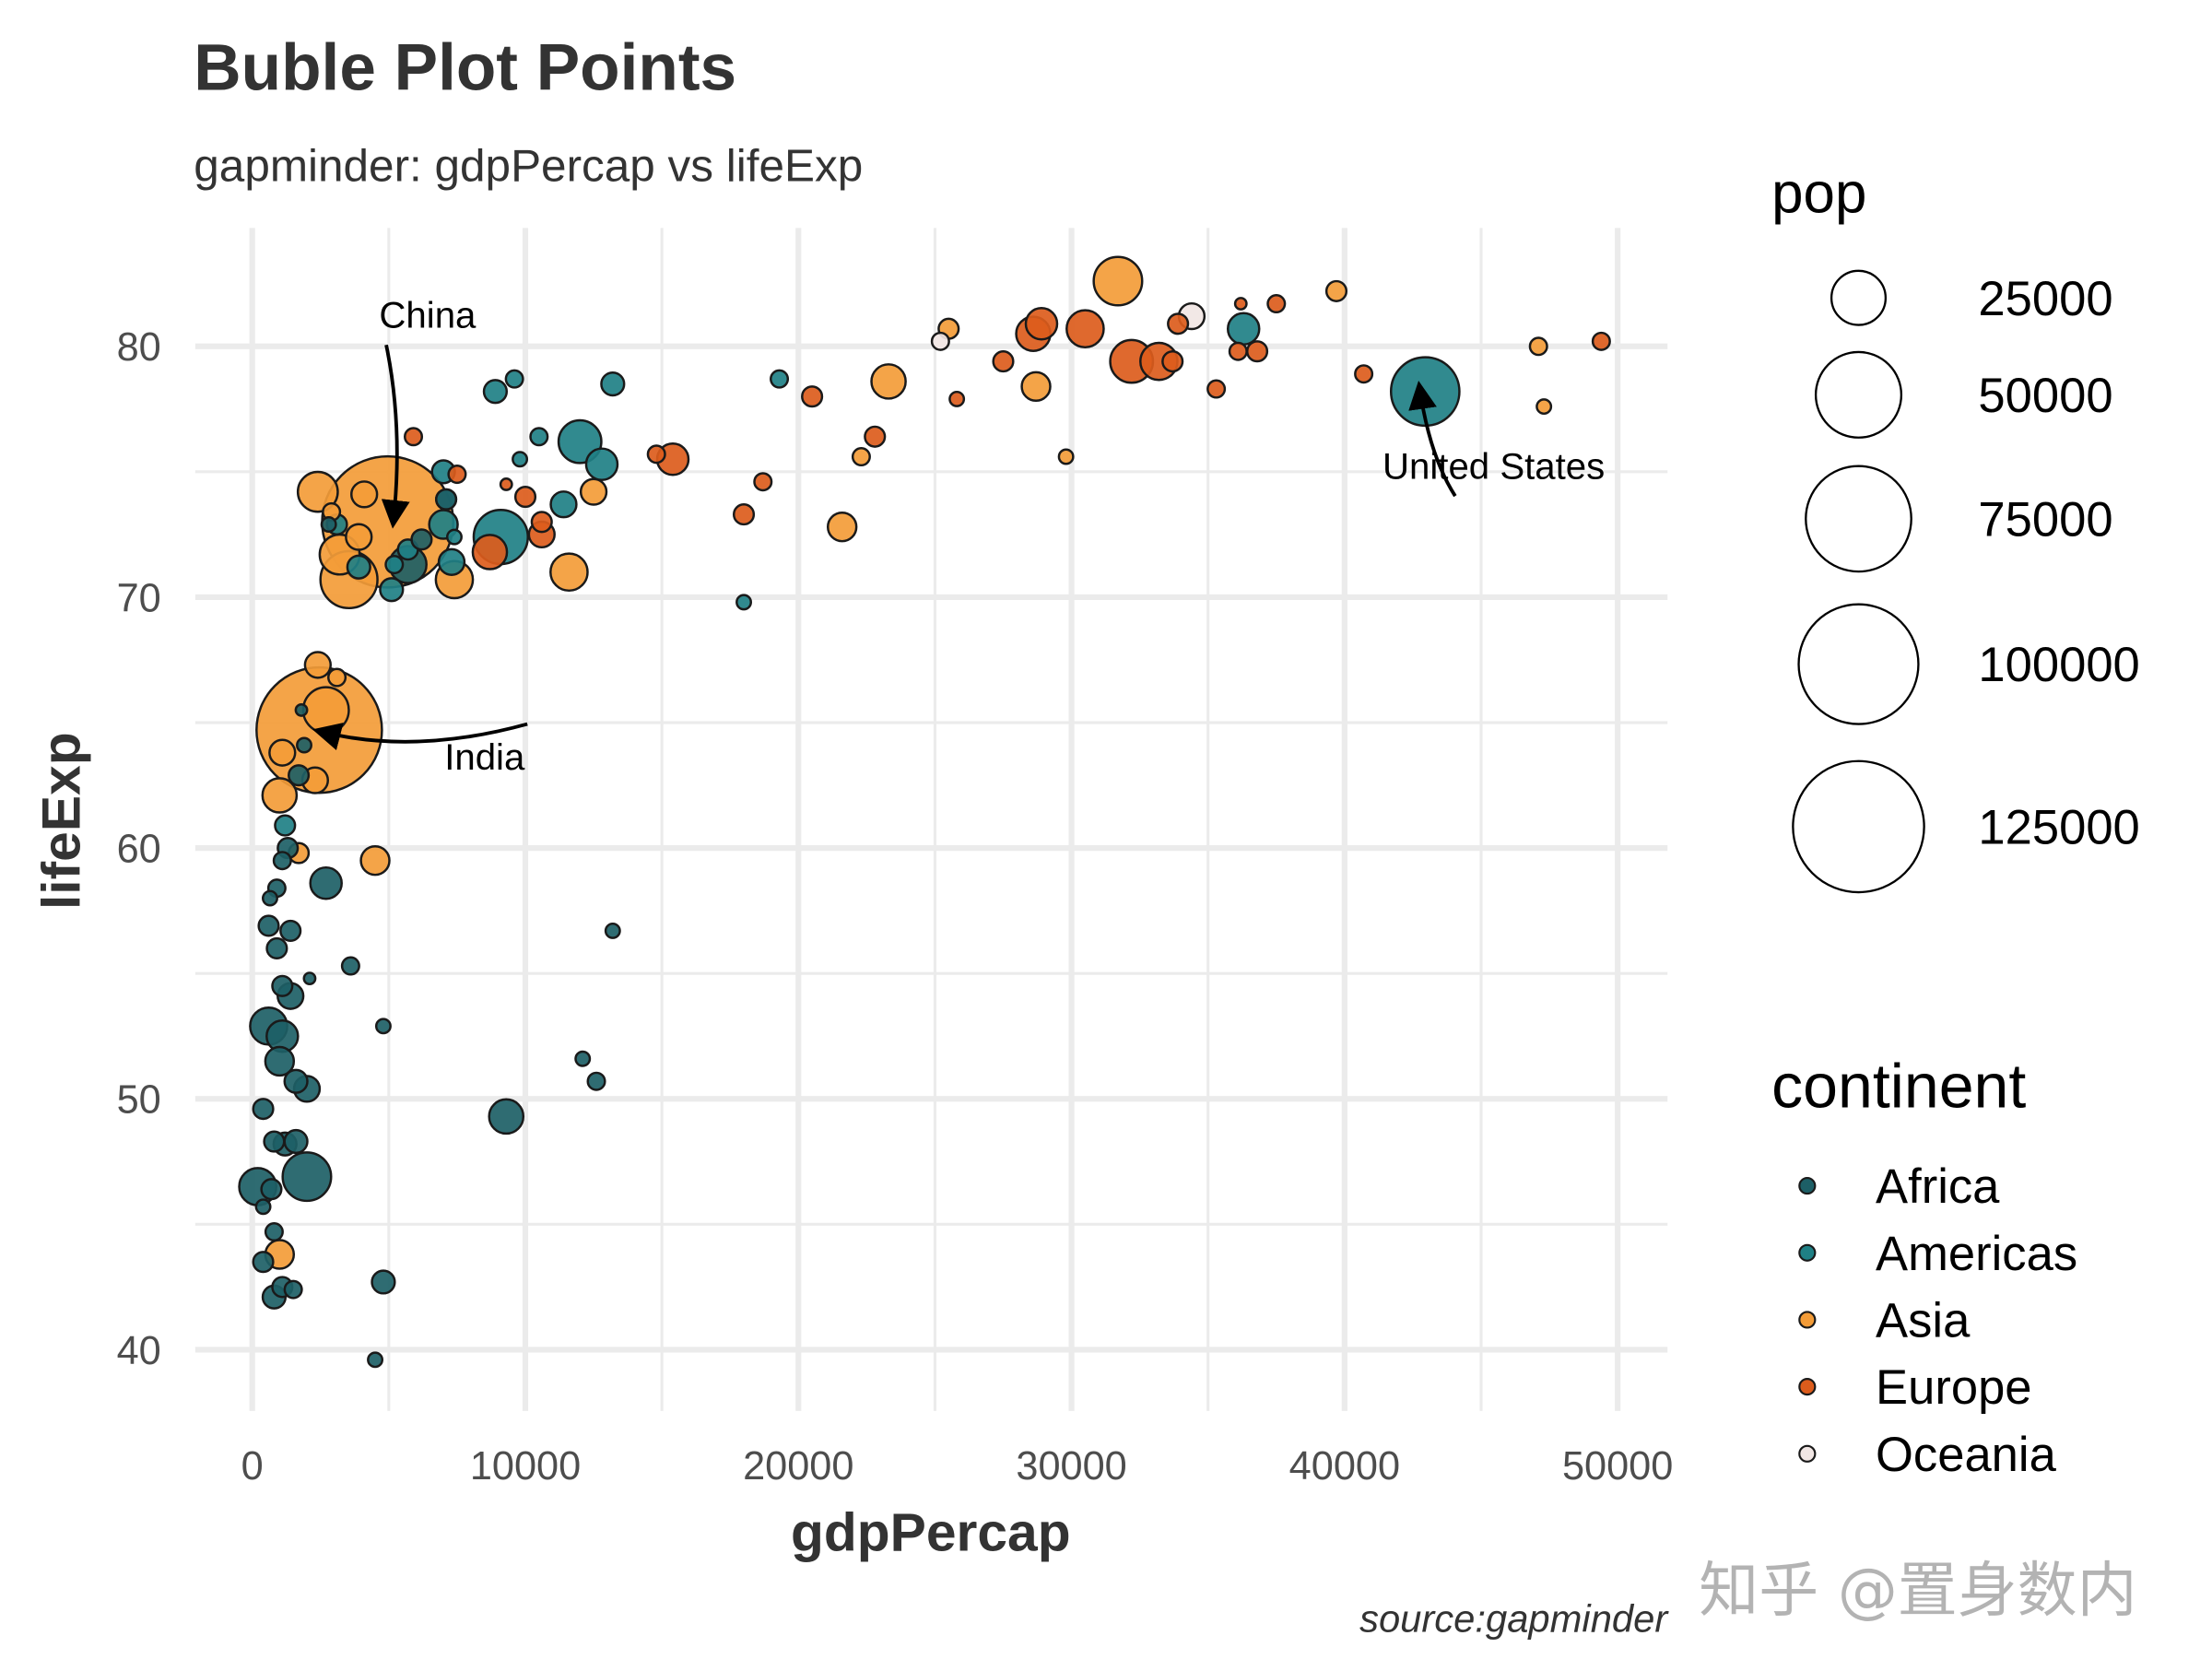 This screenshot has height=1659, width=2212. What do you see at coordinates (2058, 827) in the screenshot?
I see `size-legend-label: 125000` at bounding box center [2058, 827].